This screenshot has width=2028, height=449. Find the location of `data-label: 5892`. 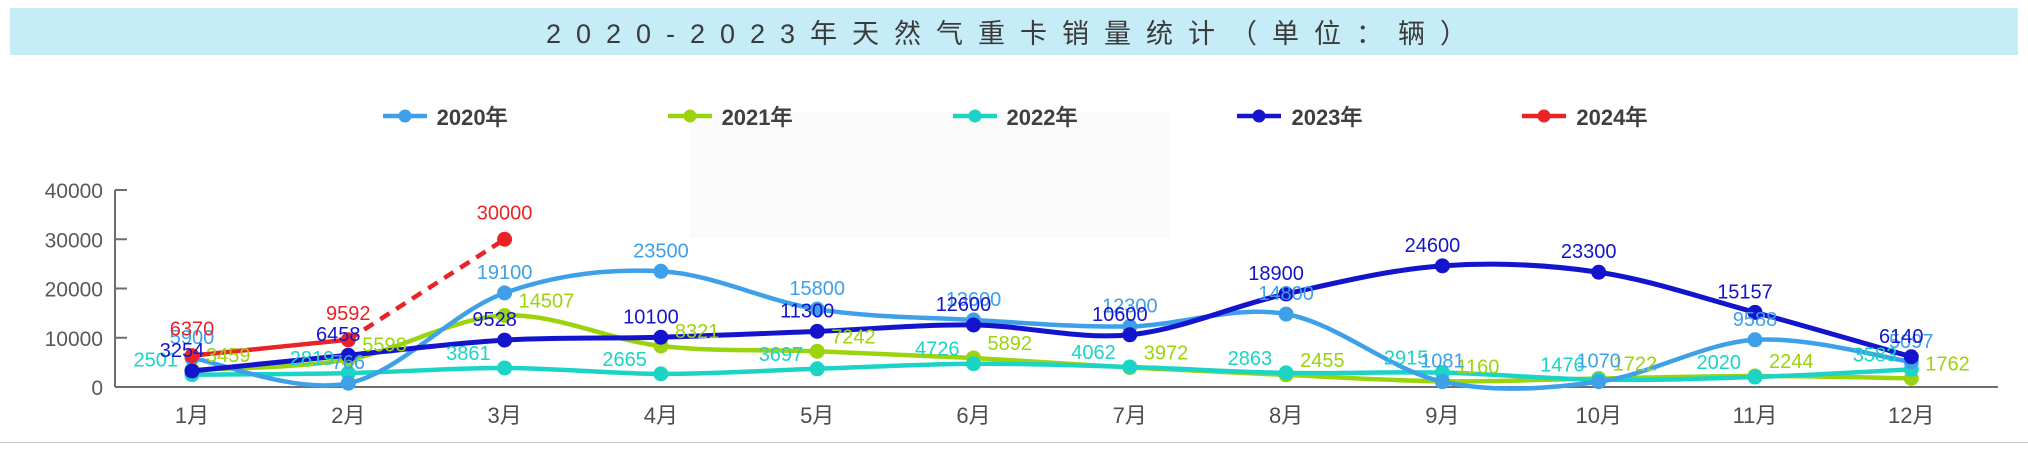

data-label: 5892 is located at coordinates (1010, 344).